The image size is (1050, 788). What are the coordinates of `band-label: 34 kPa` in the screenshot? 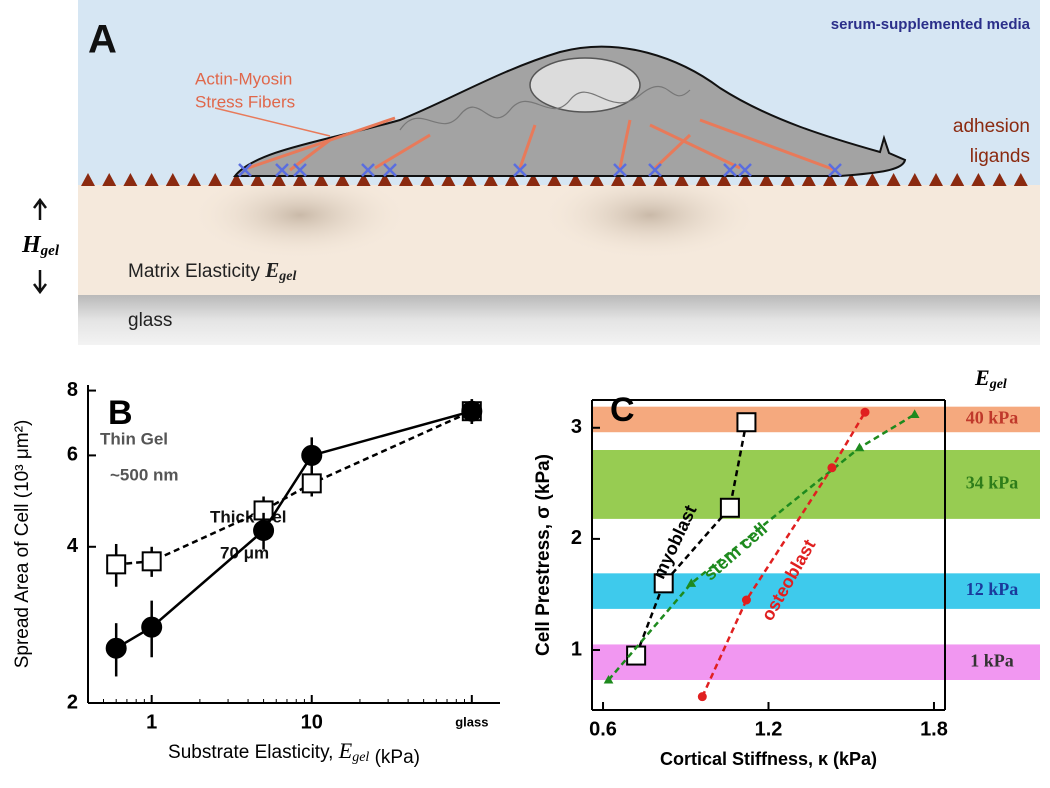 It's located at (992, 483).